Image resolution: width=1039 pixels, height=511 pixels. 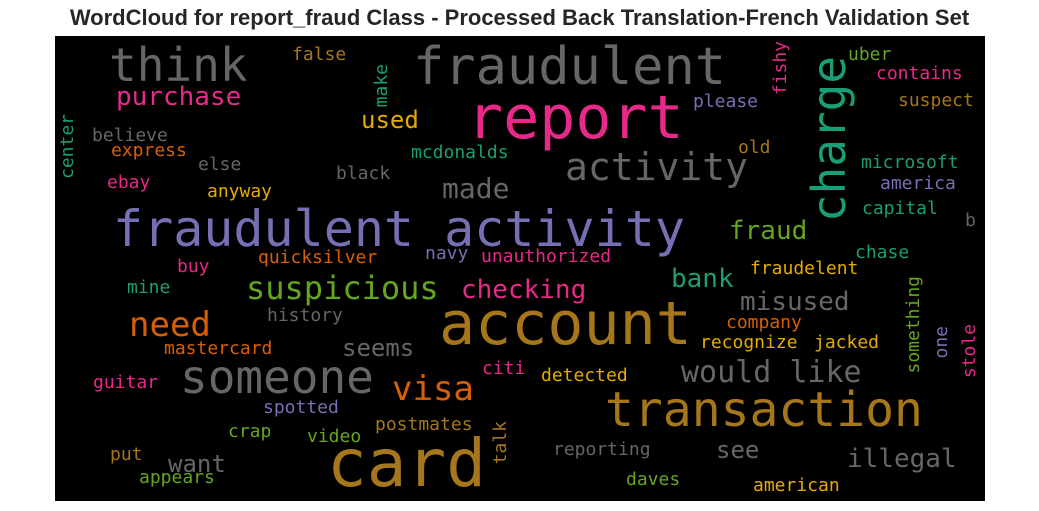 What do you see at coordinates (795, 302) in the screenshot?
I see `word-misused: misused` at bounding box center [795, 302].